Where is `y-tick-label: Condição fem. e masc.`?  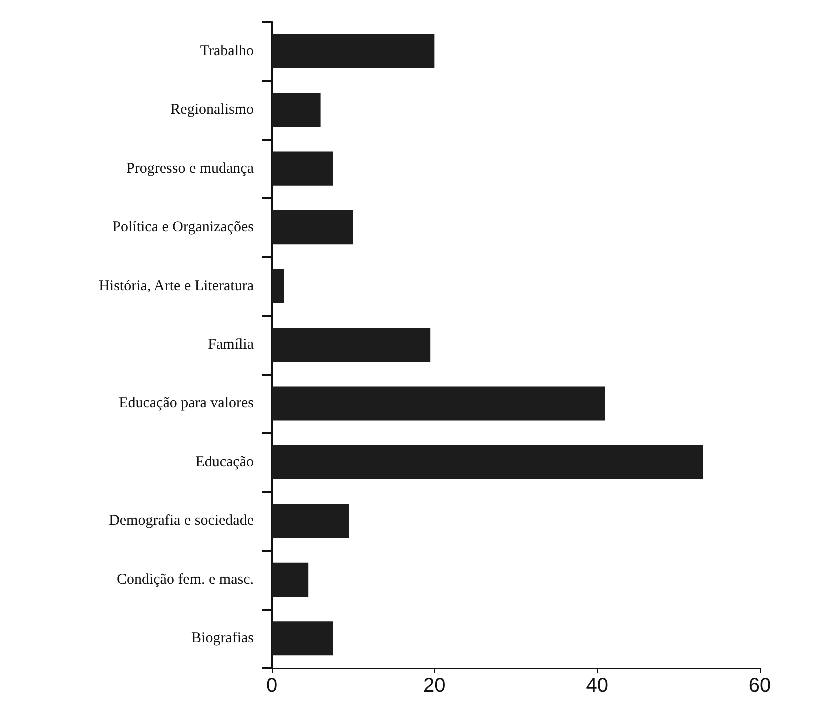 y-tick-label: Condição fem. e masc. is located at coordinates (185, 580).